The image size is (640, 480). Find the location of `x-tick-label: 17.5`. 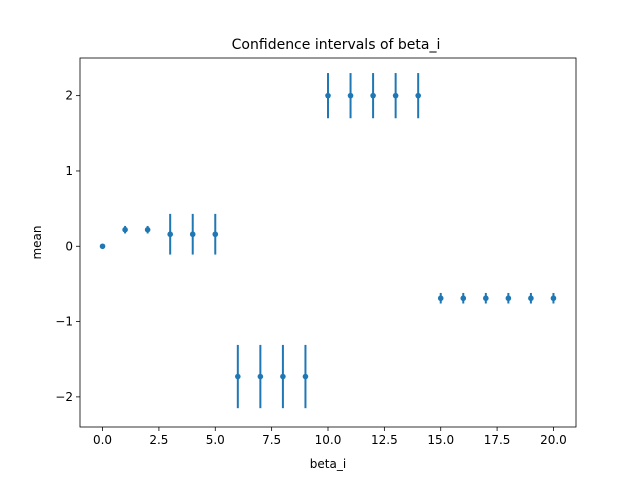

x-tick-label: 17.5 is located at coordinates (497, 440).